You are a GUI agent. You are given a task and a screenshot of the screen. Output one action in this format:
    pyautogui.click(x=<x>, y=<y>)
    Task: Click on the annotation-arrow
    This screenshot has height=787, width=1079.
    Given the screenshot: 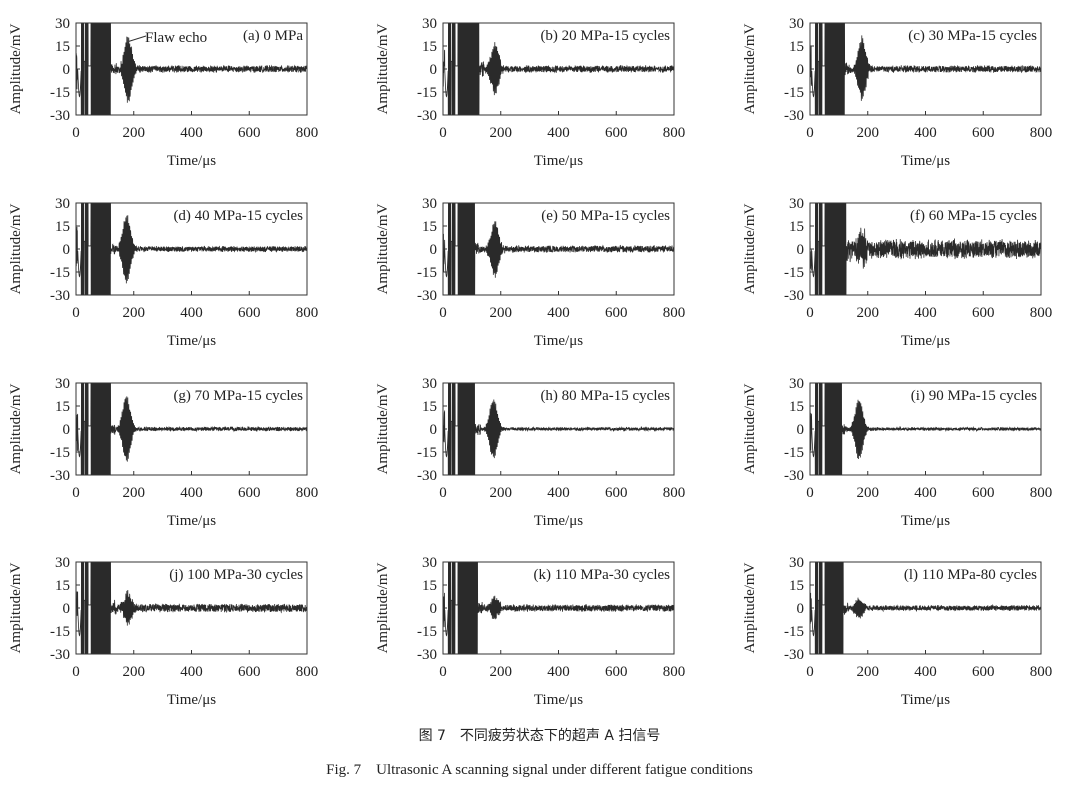 What is the action you would take?
    pyautogui.click(x=137, y=38)
    